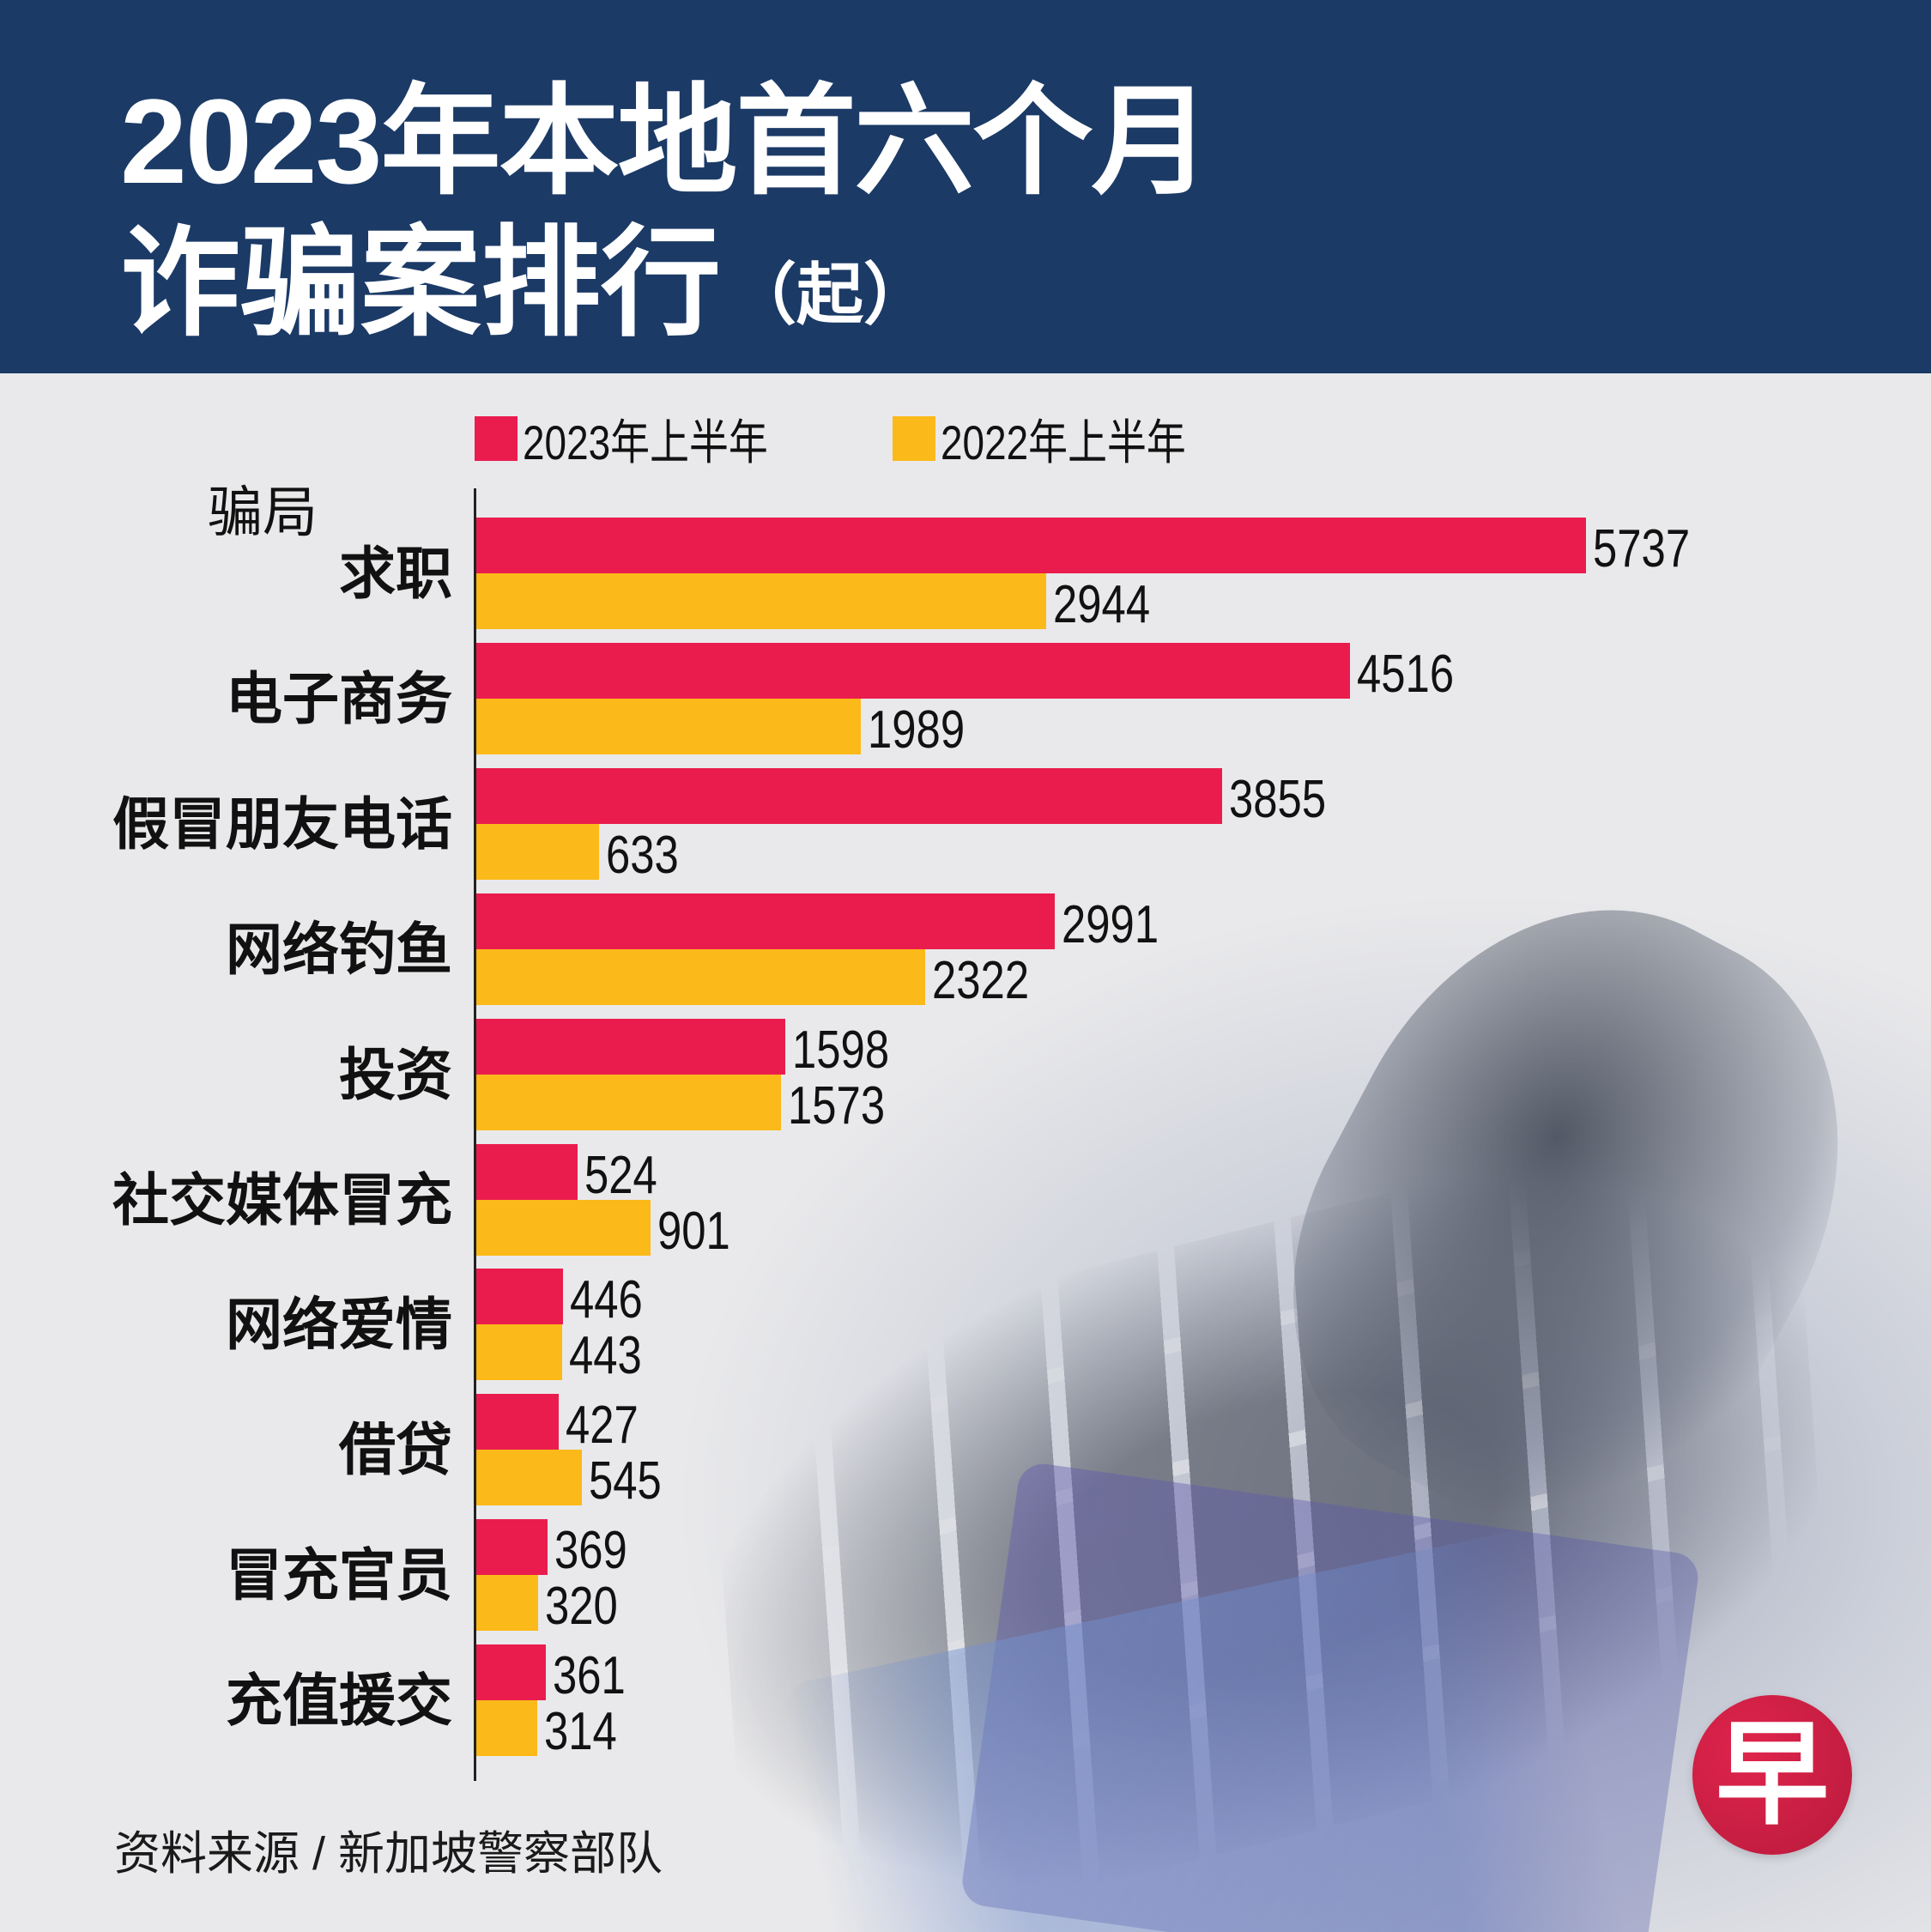  I want to click on value-label: 1989, so click(917, 730).